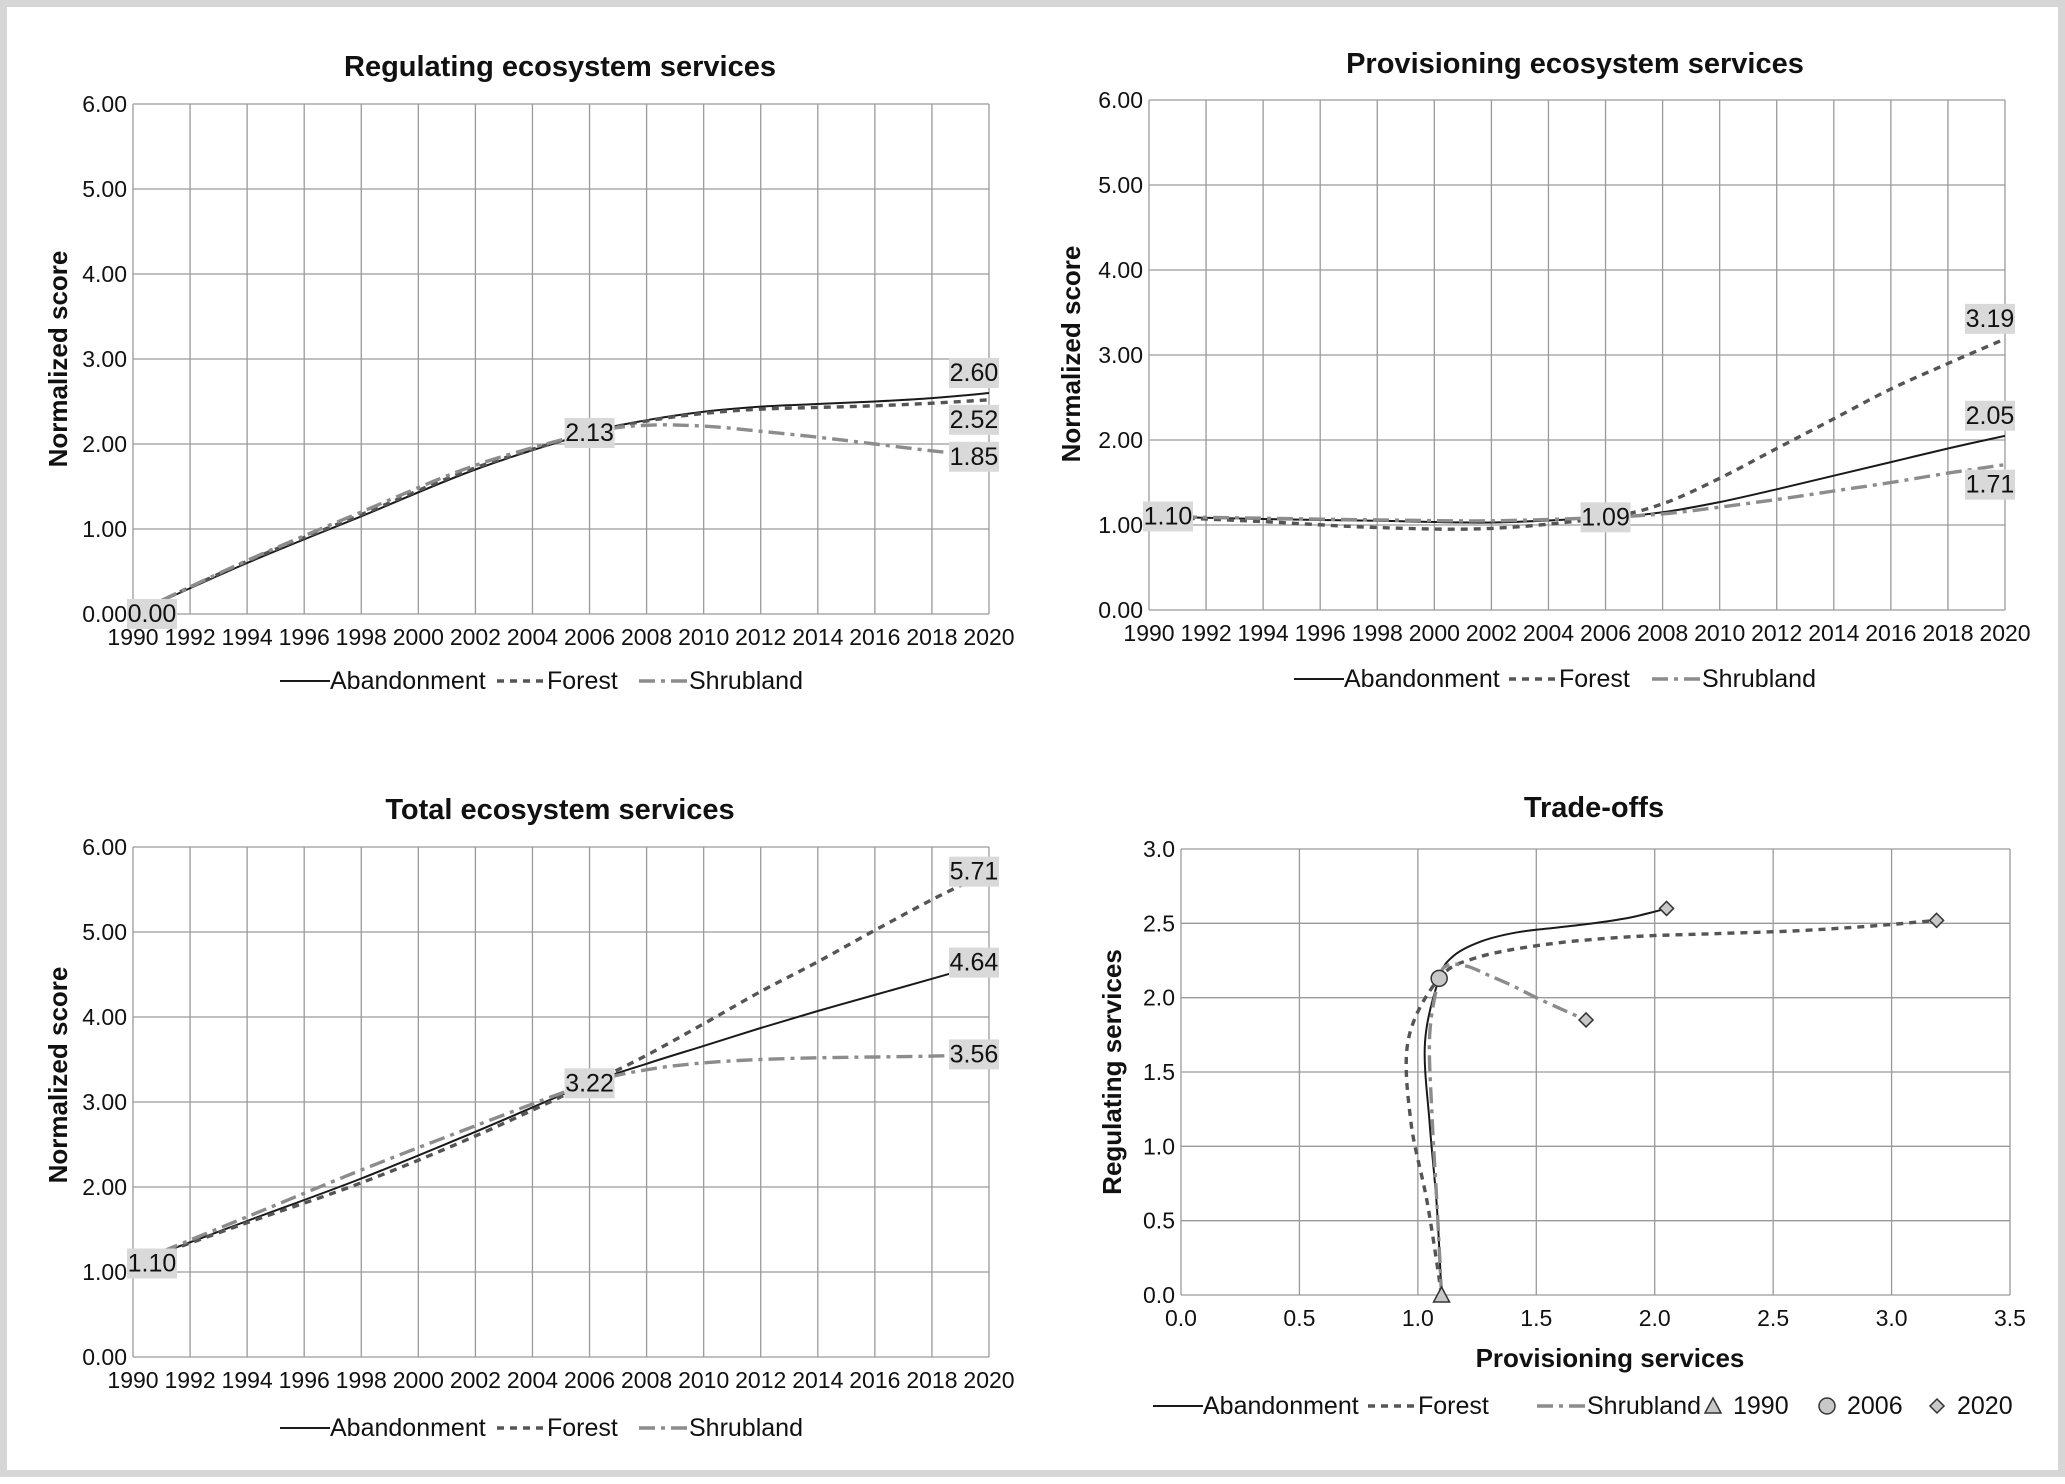  I want to click on data-label: 1.10, so click(152, 1263).